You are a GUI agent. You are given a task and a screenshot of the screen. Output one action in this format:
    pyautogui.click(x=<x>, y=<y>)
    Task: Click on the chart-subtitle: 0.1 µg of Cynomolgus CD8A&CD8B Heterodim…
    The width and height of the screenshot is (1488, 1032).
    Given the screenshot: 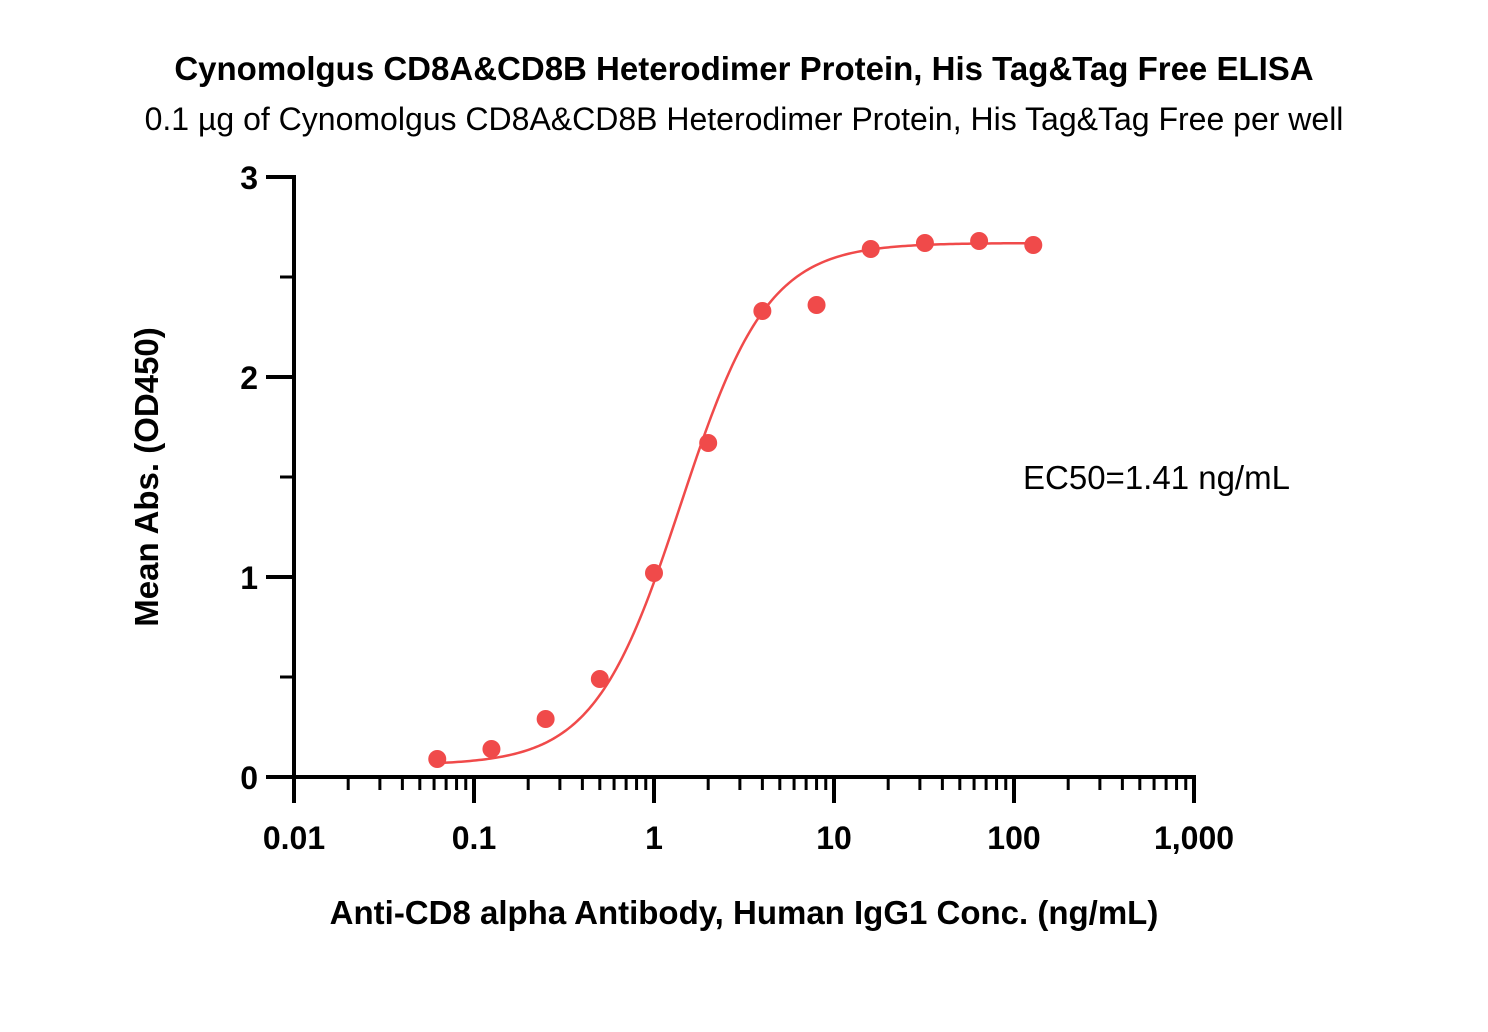 What is the action you would take?
    pyautogui.click(x=744, y=119)
    